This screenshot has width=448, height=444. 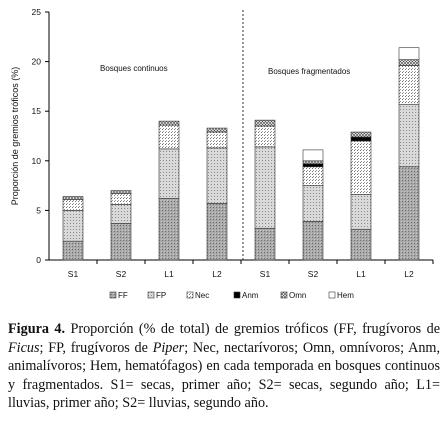 I want to click on legend-label-nec: Nec, so click(x=202, y=295).